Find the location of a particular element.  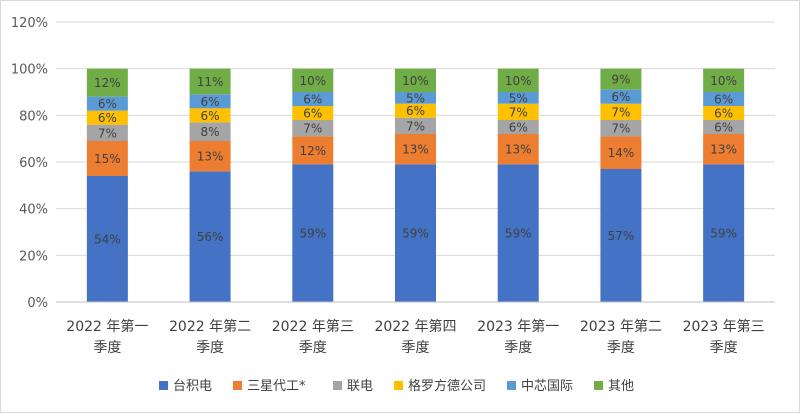

y-tick-label: 120% is located at coordinates (29, 23).